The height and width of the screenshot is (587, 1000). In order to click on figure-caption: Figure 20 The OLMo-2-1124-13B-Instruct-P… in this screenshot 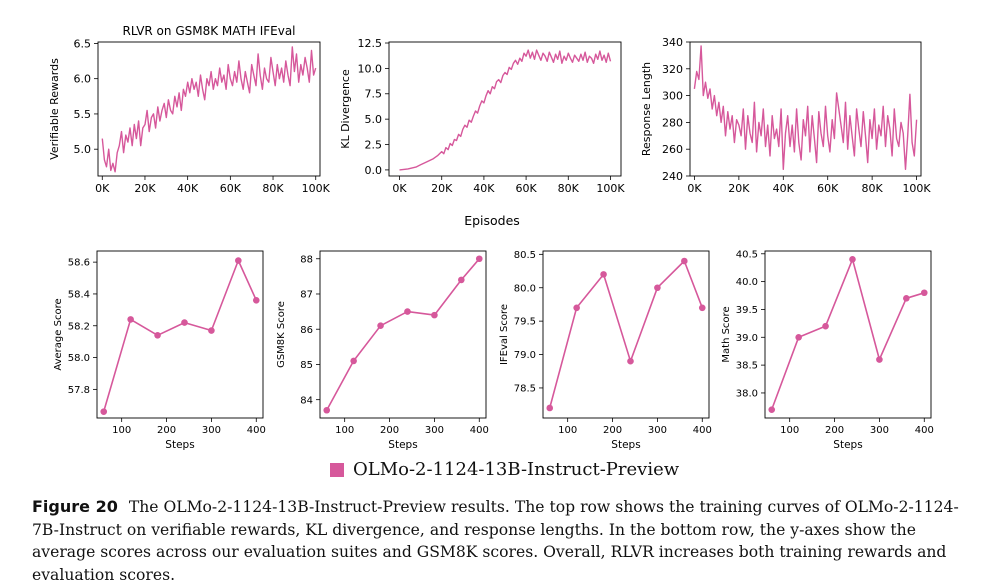, I will do `click(497, 541)`.